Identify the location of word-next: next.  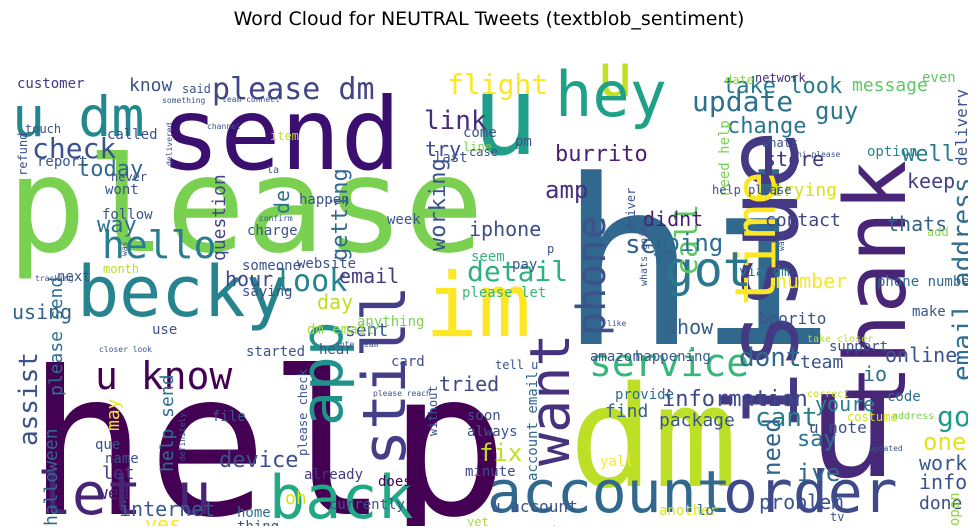
(74, 277).